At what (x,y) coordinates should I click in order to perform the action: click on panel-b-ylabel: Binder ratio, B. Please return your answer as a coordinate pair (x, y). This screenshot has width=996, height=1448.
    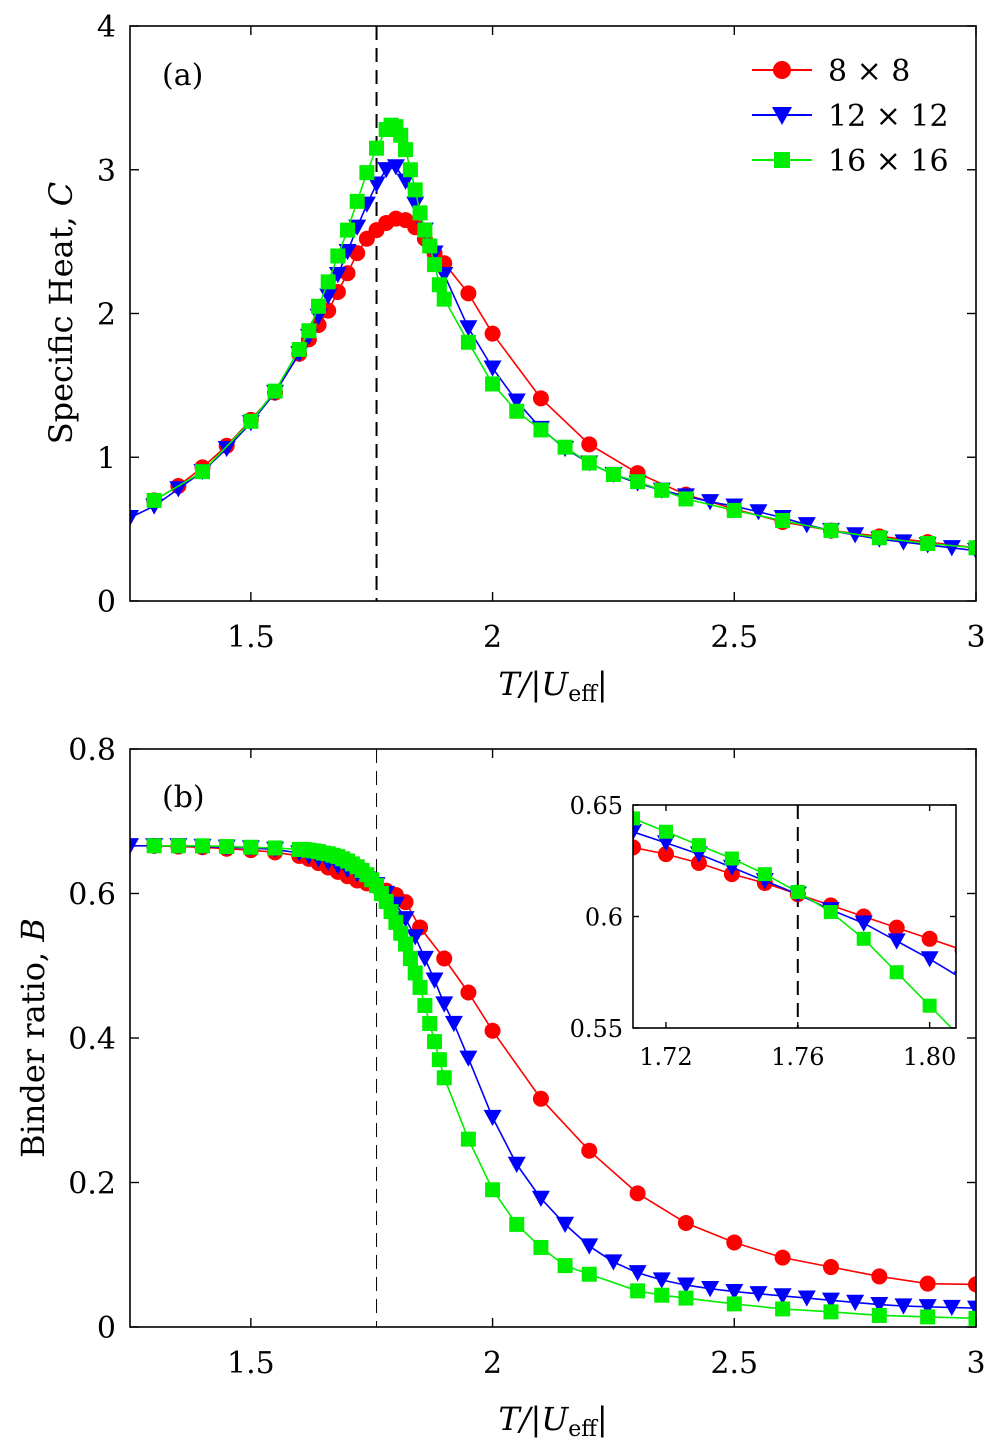
    Looking at the image, I should click on (33, 1038).